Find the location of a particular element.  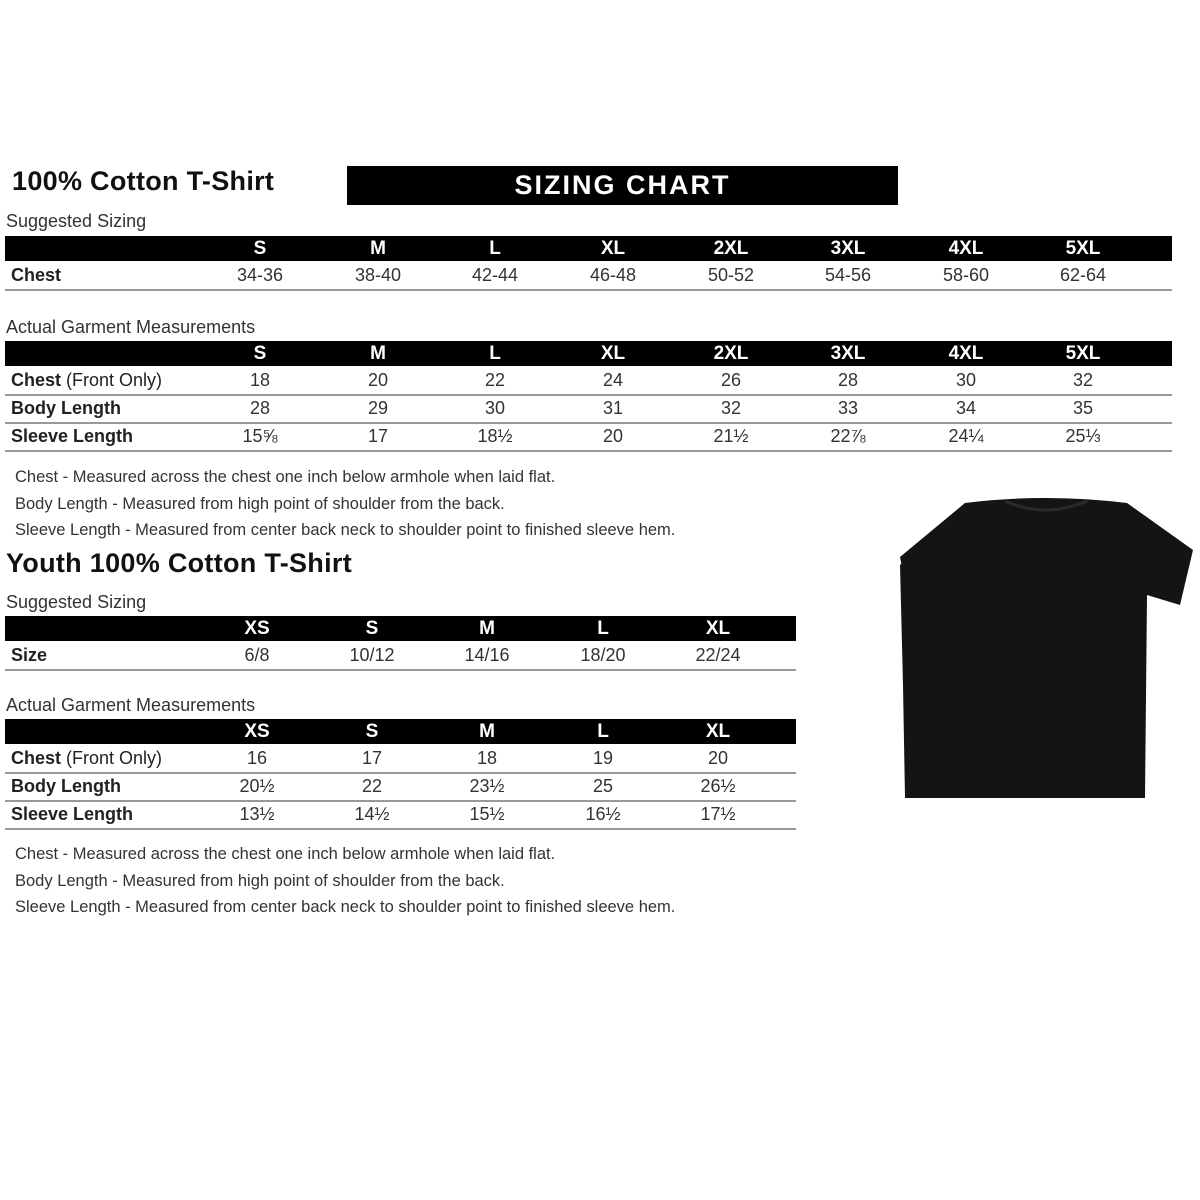

table-cell: 22/24 is located at coordinates (718, 655).